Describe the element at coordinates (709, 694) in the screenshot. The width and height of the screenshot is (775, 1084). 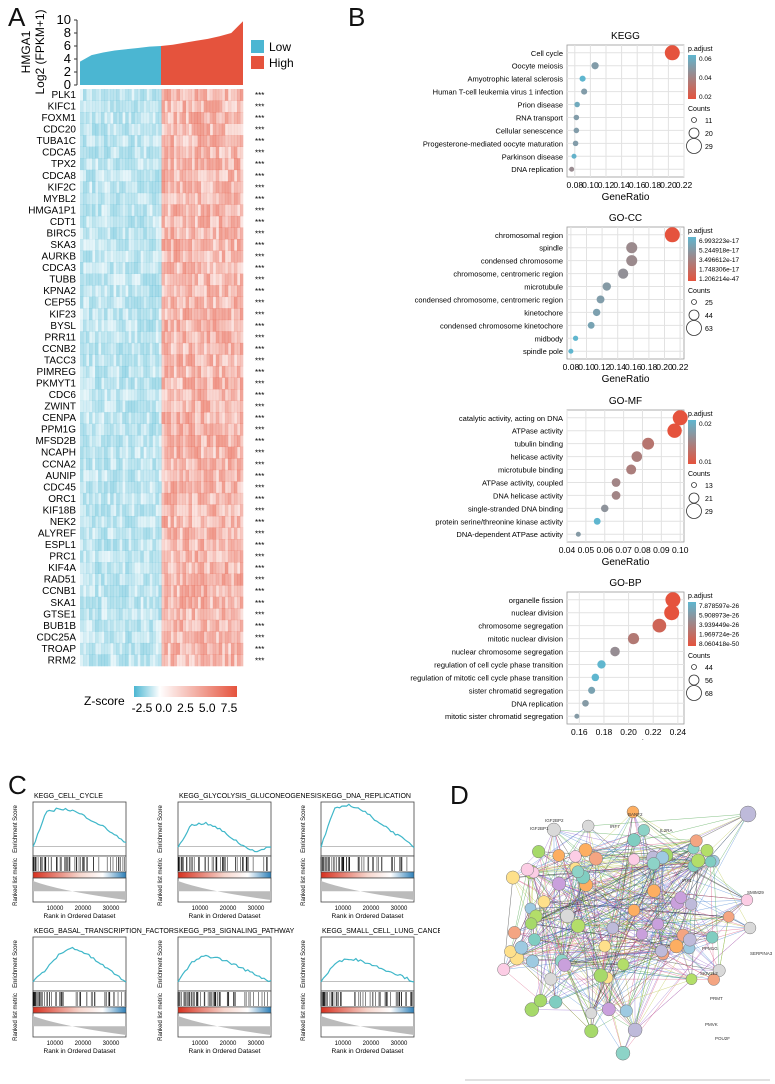
I see `counts-legend-tick: 68` at that location.